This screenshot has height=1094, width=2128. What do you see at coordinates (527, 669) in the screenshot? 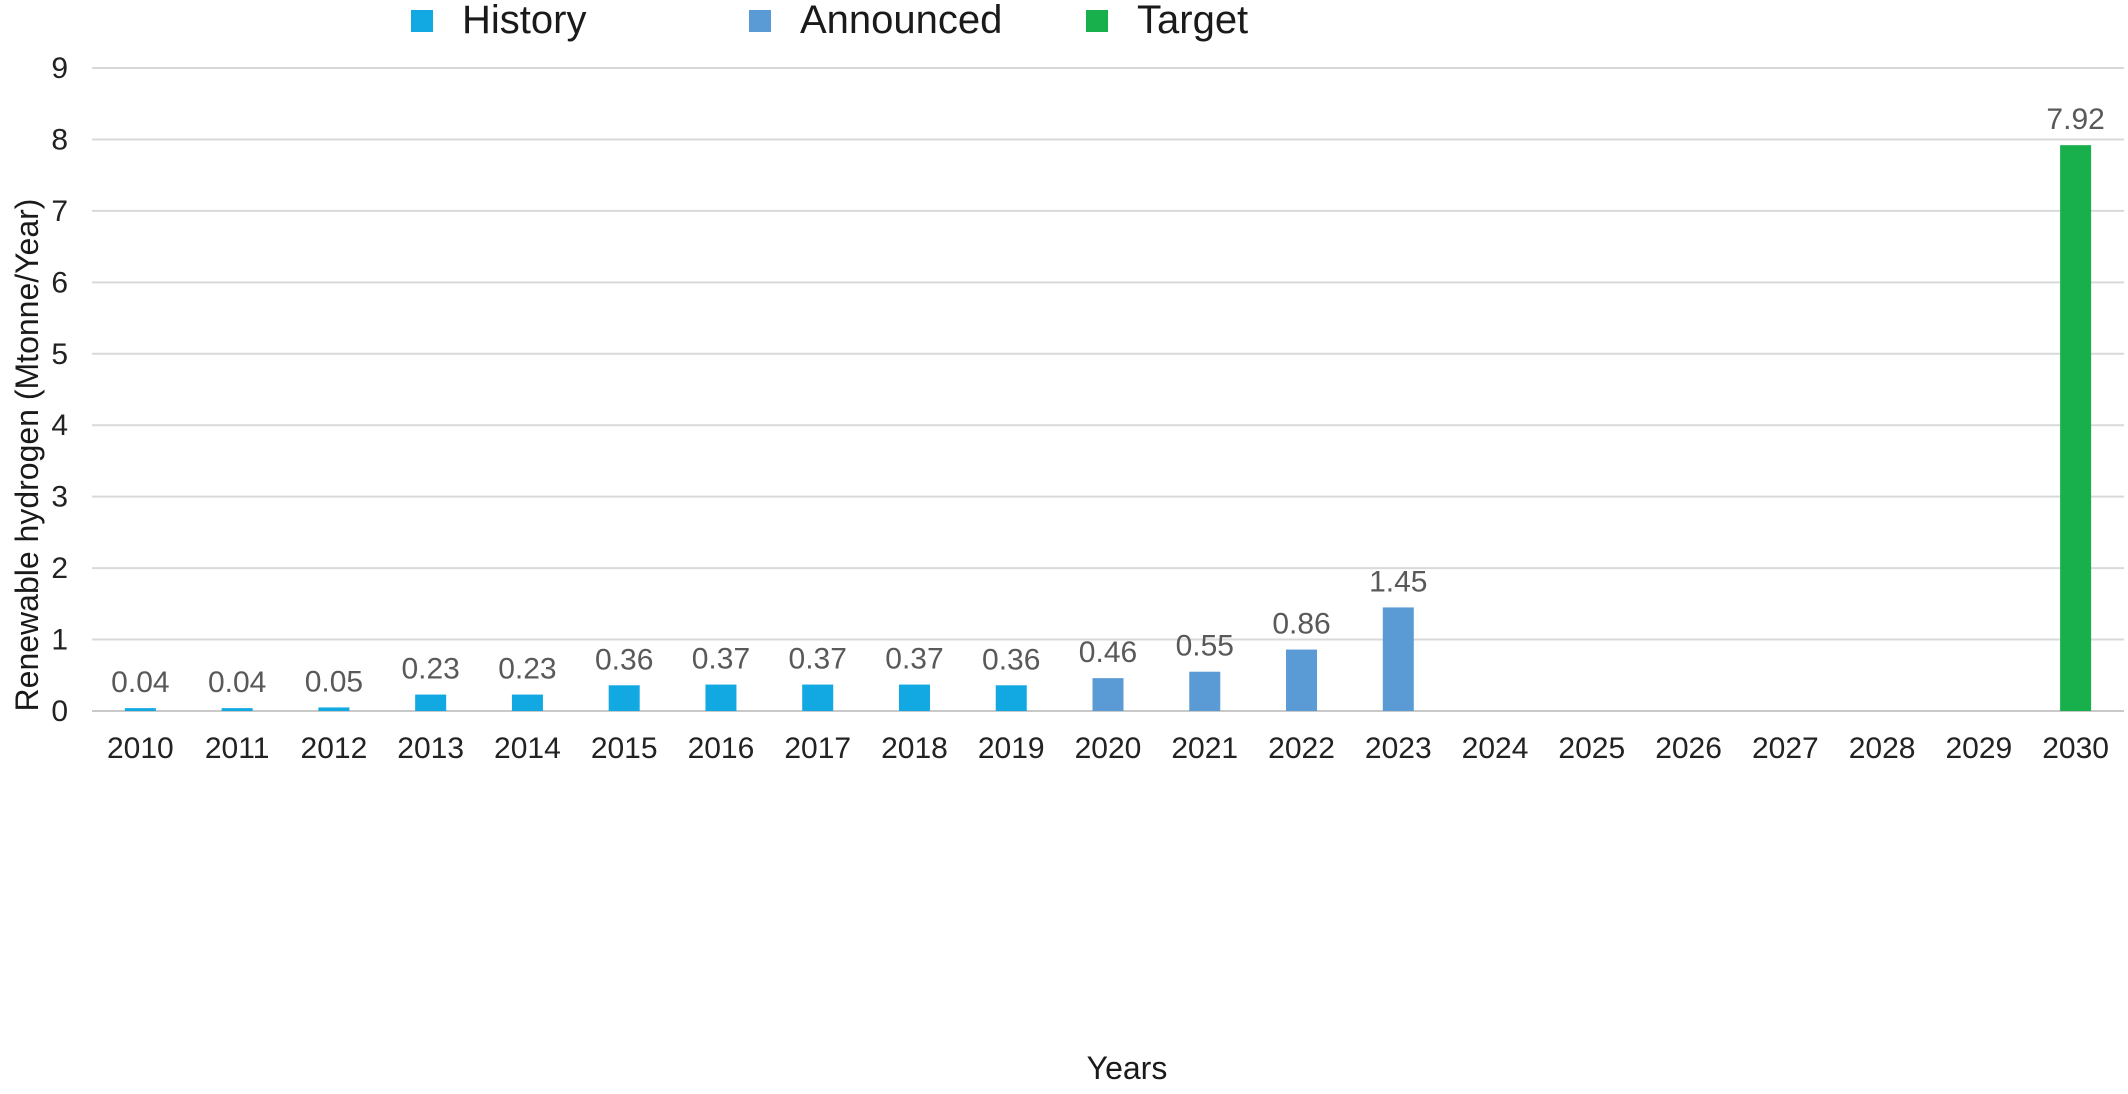
I see `history-data-label-2014: 0.23` at bounding box center [527, 669].